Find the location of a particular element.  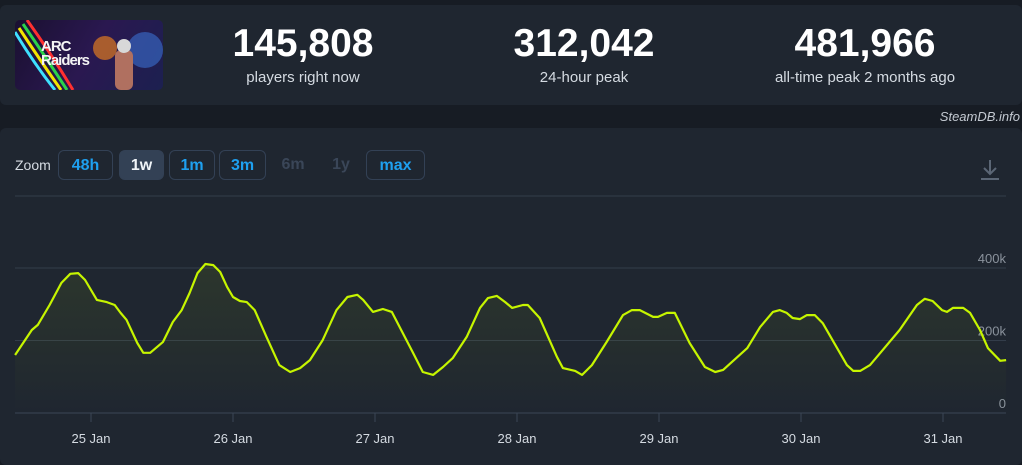

stat-current-players: 145,808 players right now is located at coordinates (303, 54).